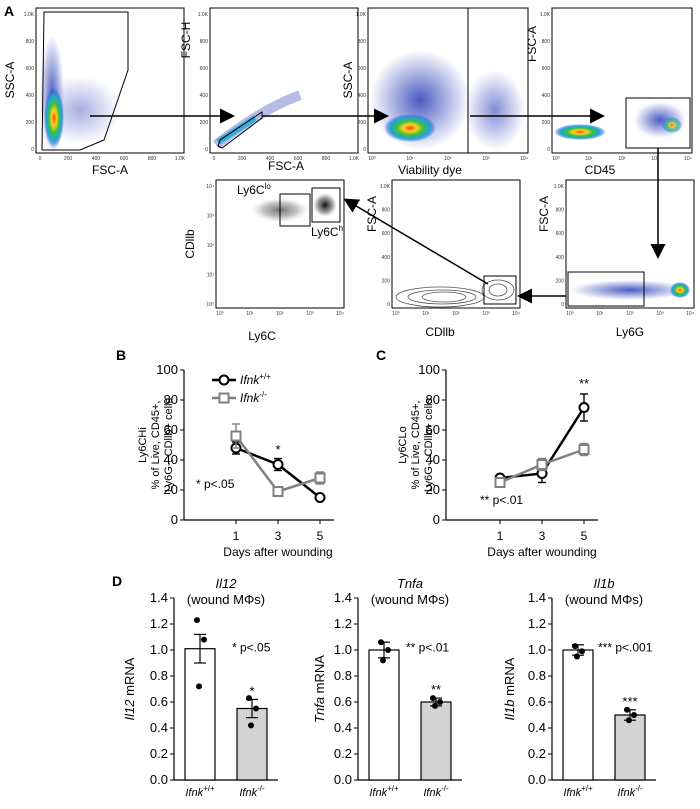  What do you see at coordinates (440, 332) in the screenshot?
I see `flow-xlabel: CDllb` at bounding box center [440, 332].